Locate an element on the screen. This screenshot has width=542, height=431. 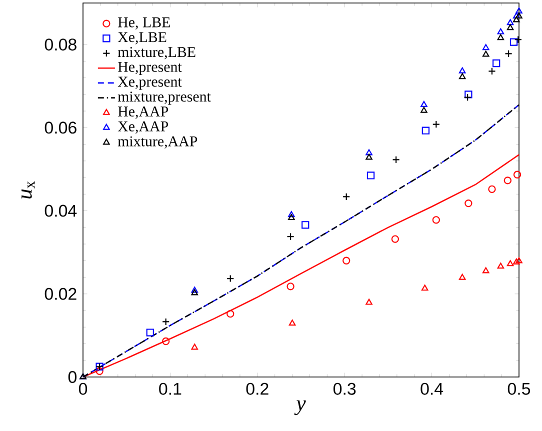
legend-label: Xe,LBE is located at coordinates (142, 38).